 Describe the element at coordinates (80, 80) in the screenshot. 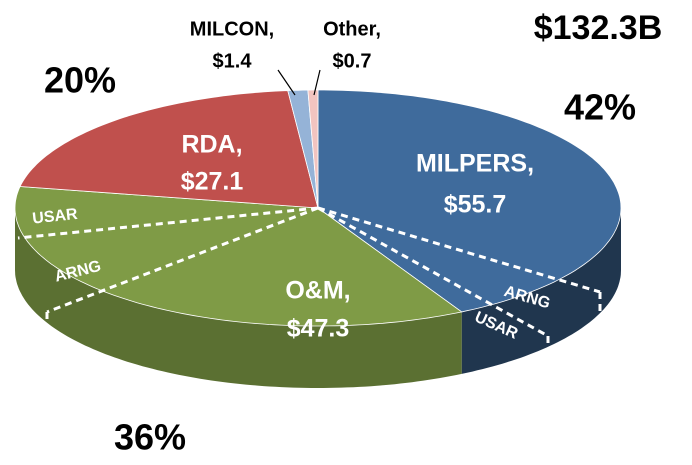

I see `percent-label: 20%` at that location.